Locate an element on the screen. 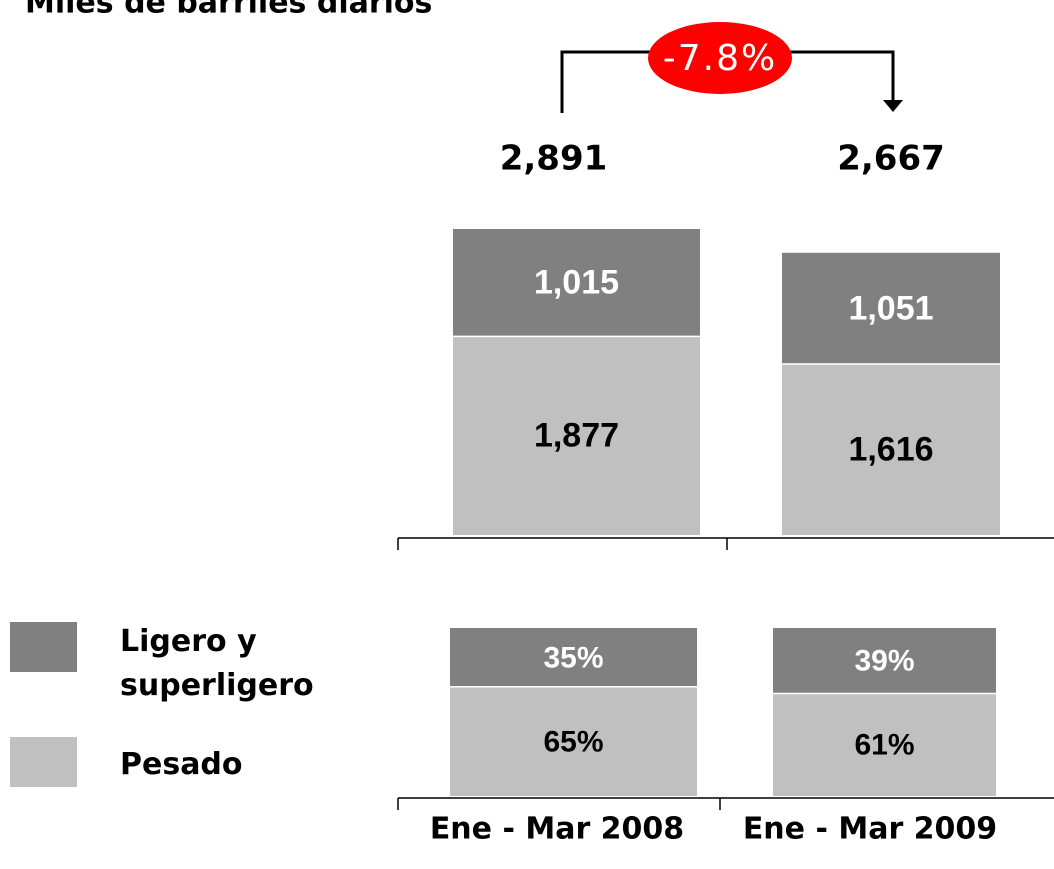 The width and height of the screenshot is (1054, 869). segment-label: 35% is located at coordinates (573, 657).